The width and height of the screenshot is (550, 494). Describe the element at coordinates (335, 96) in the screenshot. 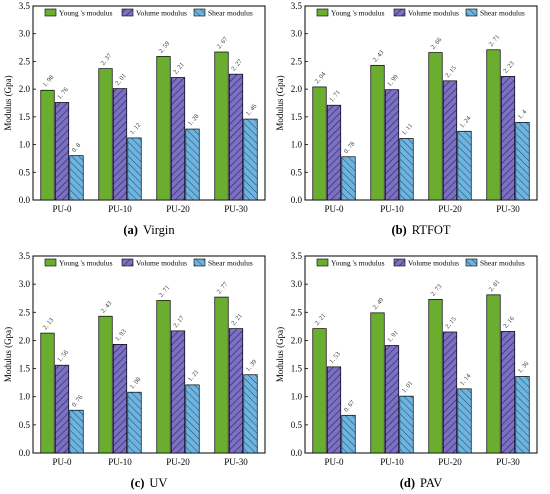

I see `data-label: 1. 71` at that location.